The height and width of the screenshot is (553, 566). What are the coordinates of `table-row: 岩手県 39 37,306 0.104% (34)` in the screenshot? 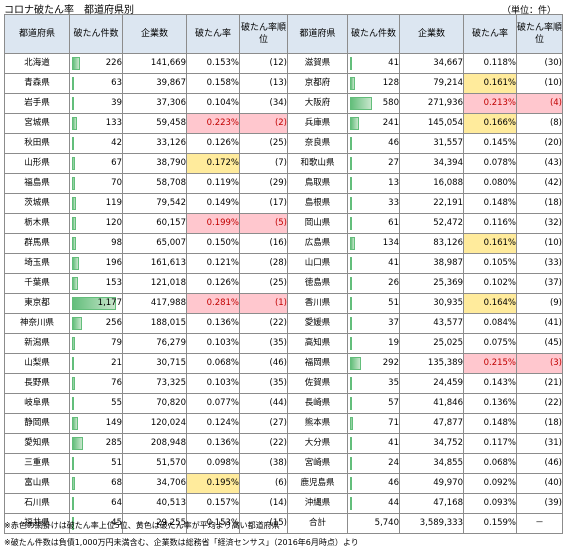 It's located at (146, 103).